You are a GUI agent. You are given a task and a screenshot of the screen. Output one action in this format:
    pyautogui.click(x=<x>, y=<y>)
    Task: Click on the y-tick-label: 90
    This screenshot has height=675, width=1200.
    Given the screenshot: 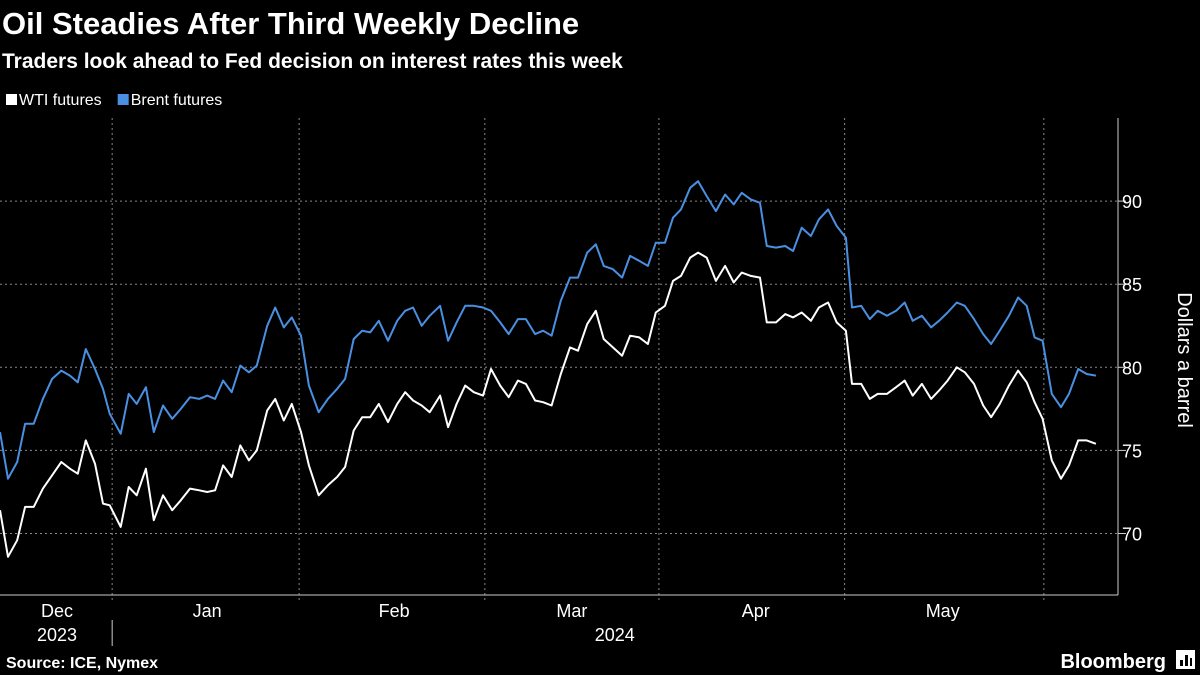 What is the action you would take?
    pyautogui.click(x=1132, y=202)
    